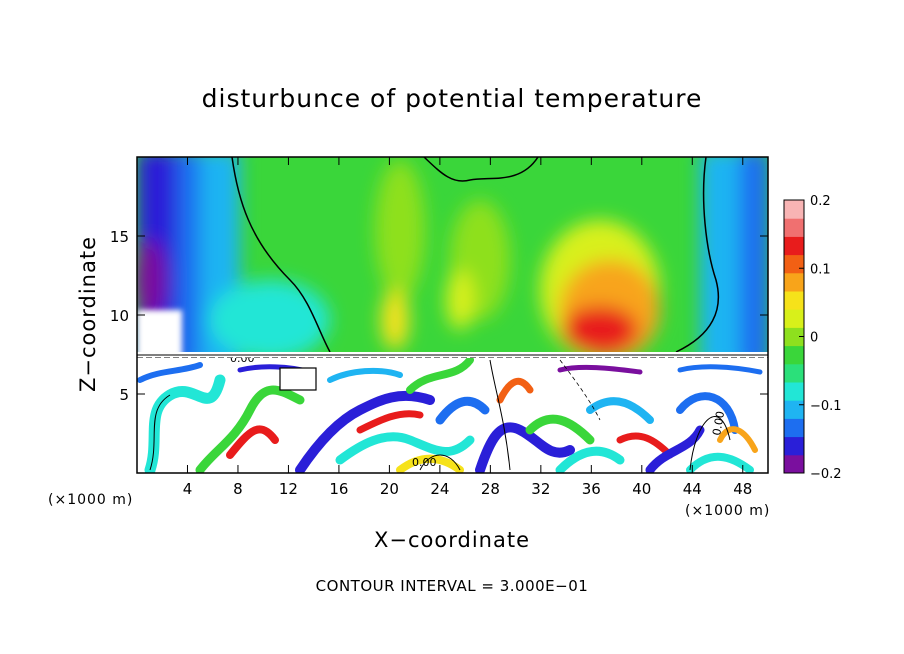  I want to click on x-axis-label: X−coordinate, so click(452, 540).